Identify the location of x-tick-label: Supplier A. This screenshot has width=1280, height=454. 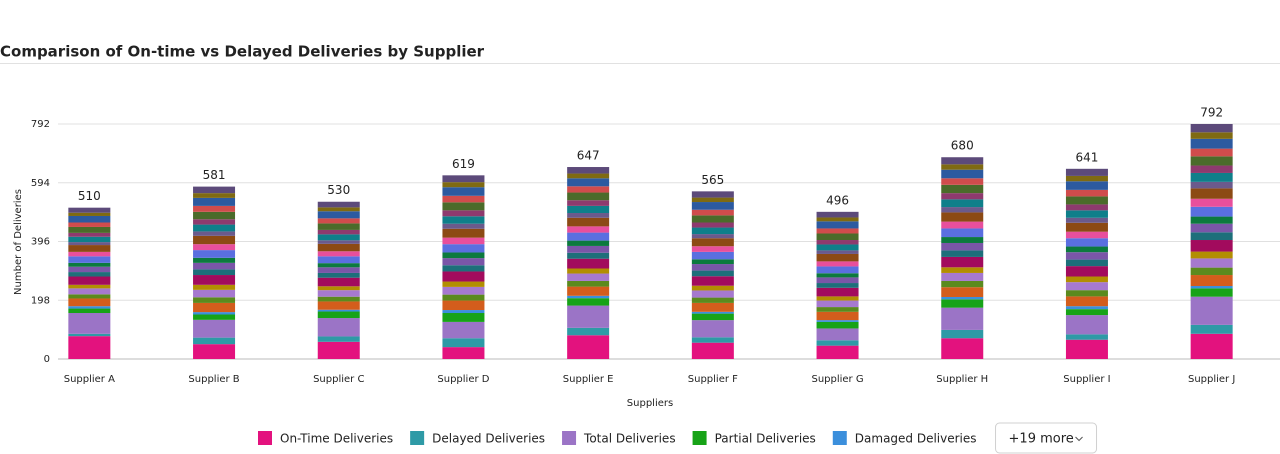
(89, 379).